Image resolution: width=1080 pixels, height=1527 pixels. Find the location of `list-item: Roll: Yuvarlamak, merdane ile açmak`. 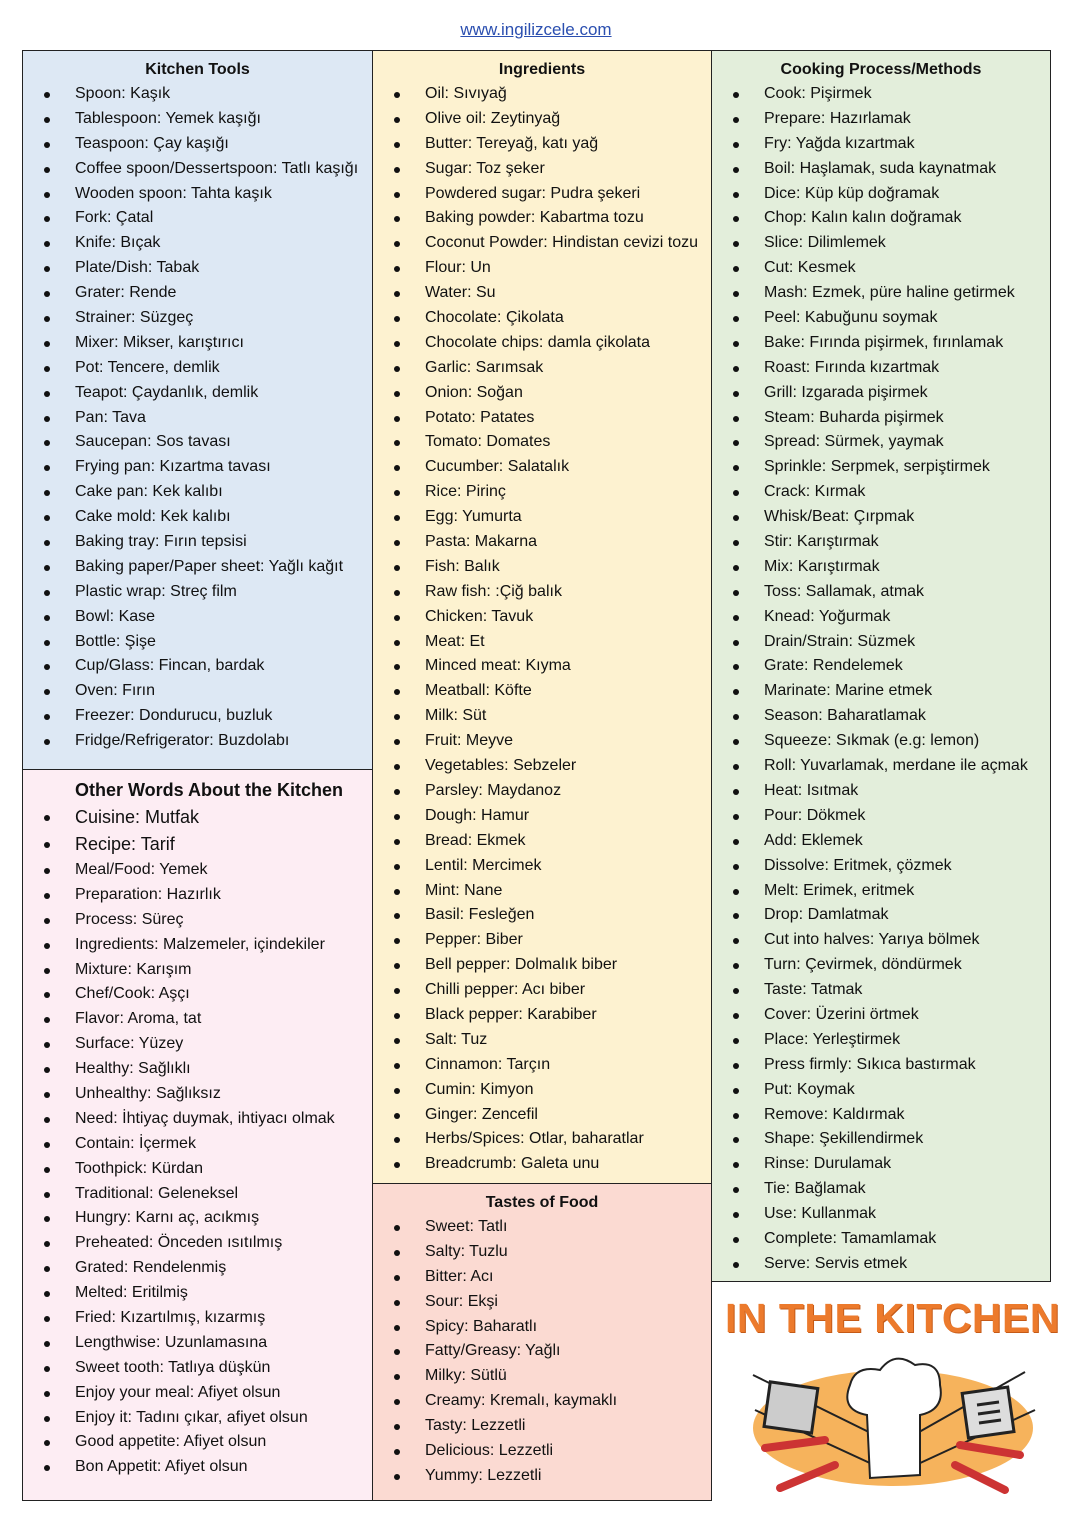

list-item: Roll: Yuvarlamak, merdane ile açmak is located at coordinates (881, 766).